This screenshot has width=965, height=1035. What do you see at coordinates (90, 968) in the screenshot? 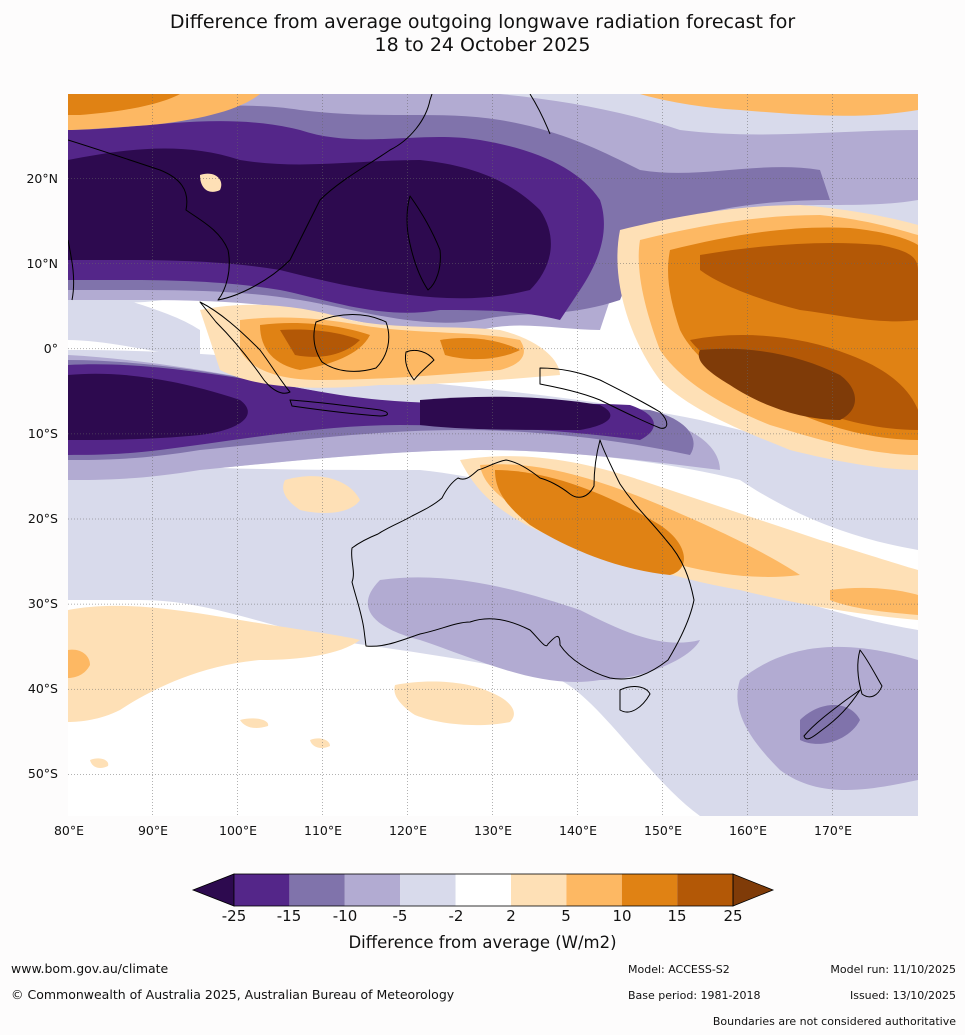
I see `website-link: www.bom.gov.au/climate` at bounding box center [90, 968].